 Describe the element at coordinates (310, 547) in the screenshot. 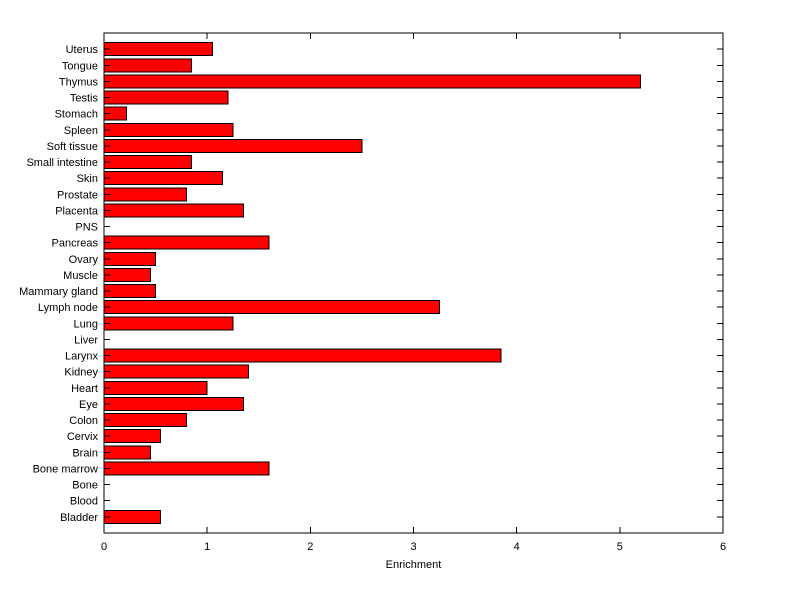

I see `x-tick-label: 2` at that location.